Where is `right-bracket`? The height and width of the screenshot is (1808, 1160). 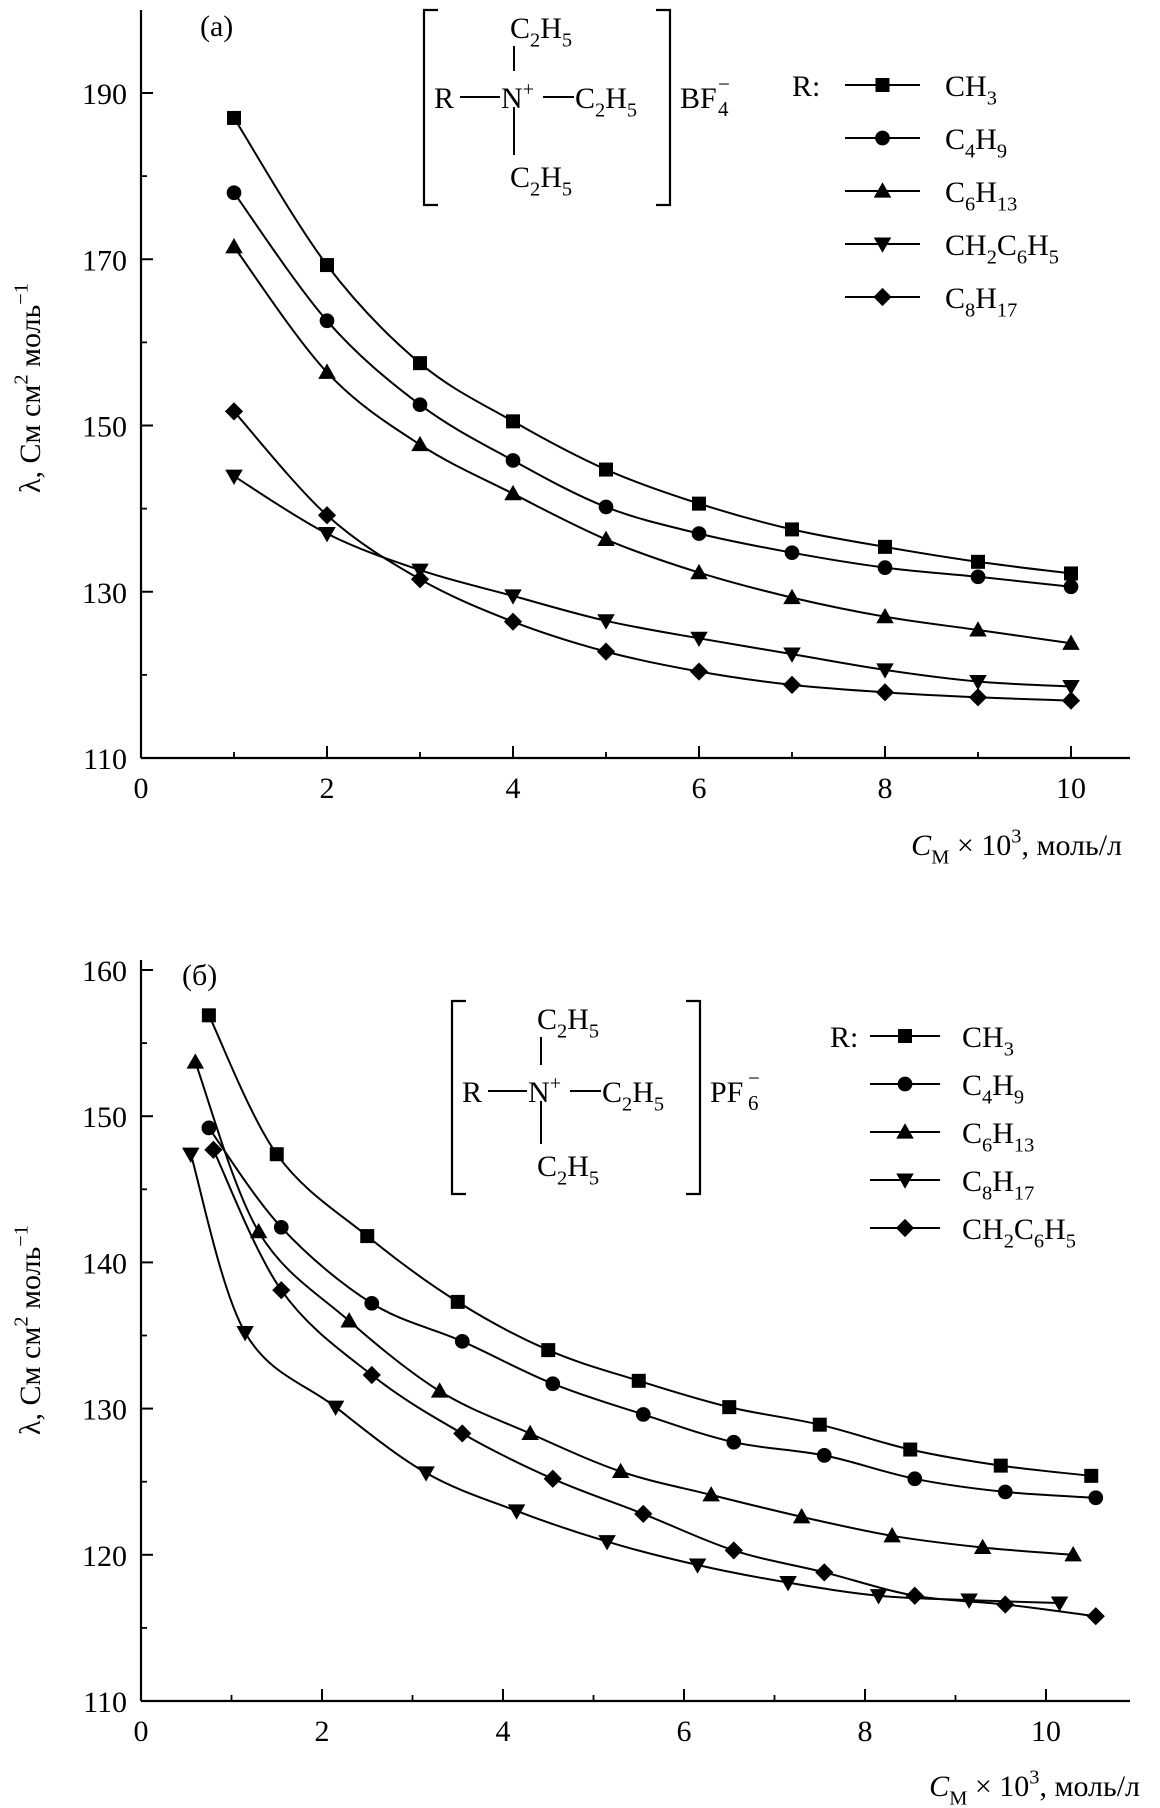
right-bracket is located at coordinates (694, 1097).